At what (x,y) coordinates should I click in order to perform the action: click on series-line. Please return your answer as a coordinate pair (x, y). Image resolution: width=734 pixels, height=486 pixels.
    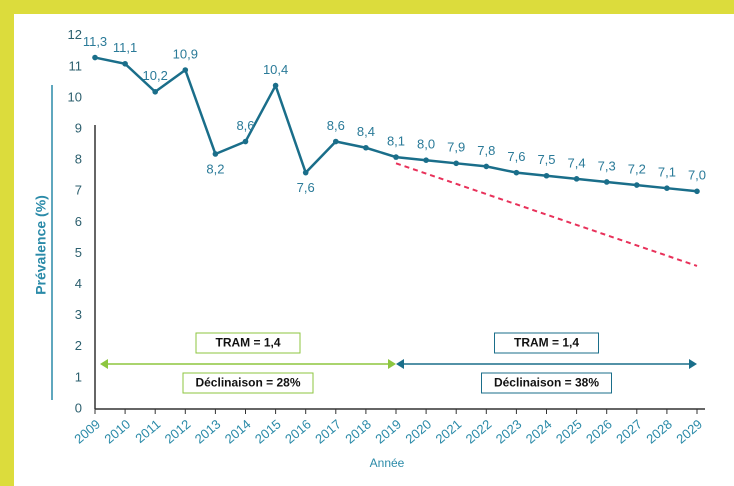
    Looking at the image, I should click on (546, 214).